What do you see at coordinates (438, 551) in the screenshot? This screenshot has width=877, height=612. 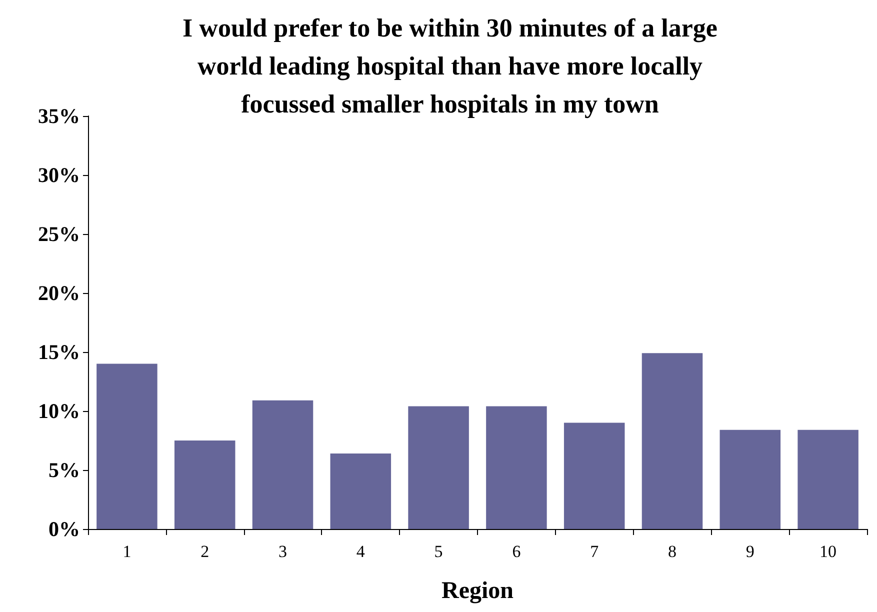 I see `x-tick-label: 5` at bounding box center [438, 551].